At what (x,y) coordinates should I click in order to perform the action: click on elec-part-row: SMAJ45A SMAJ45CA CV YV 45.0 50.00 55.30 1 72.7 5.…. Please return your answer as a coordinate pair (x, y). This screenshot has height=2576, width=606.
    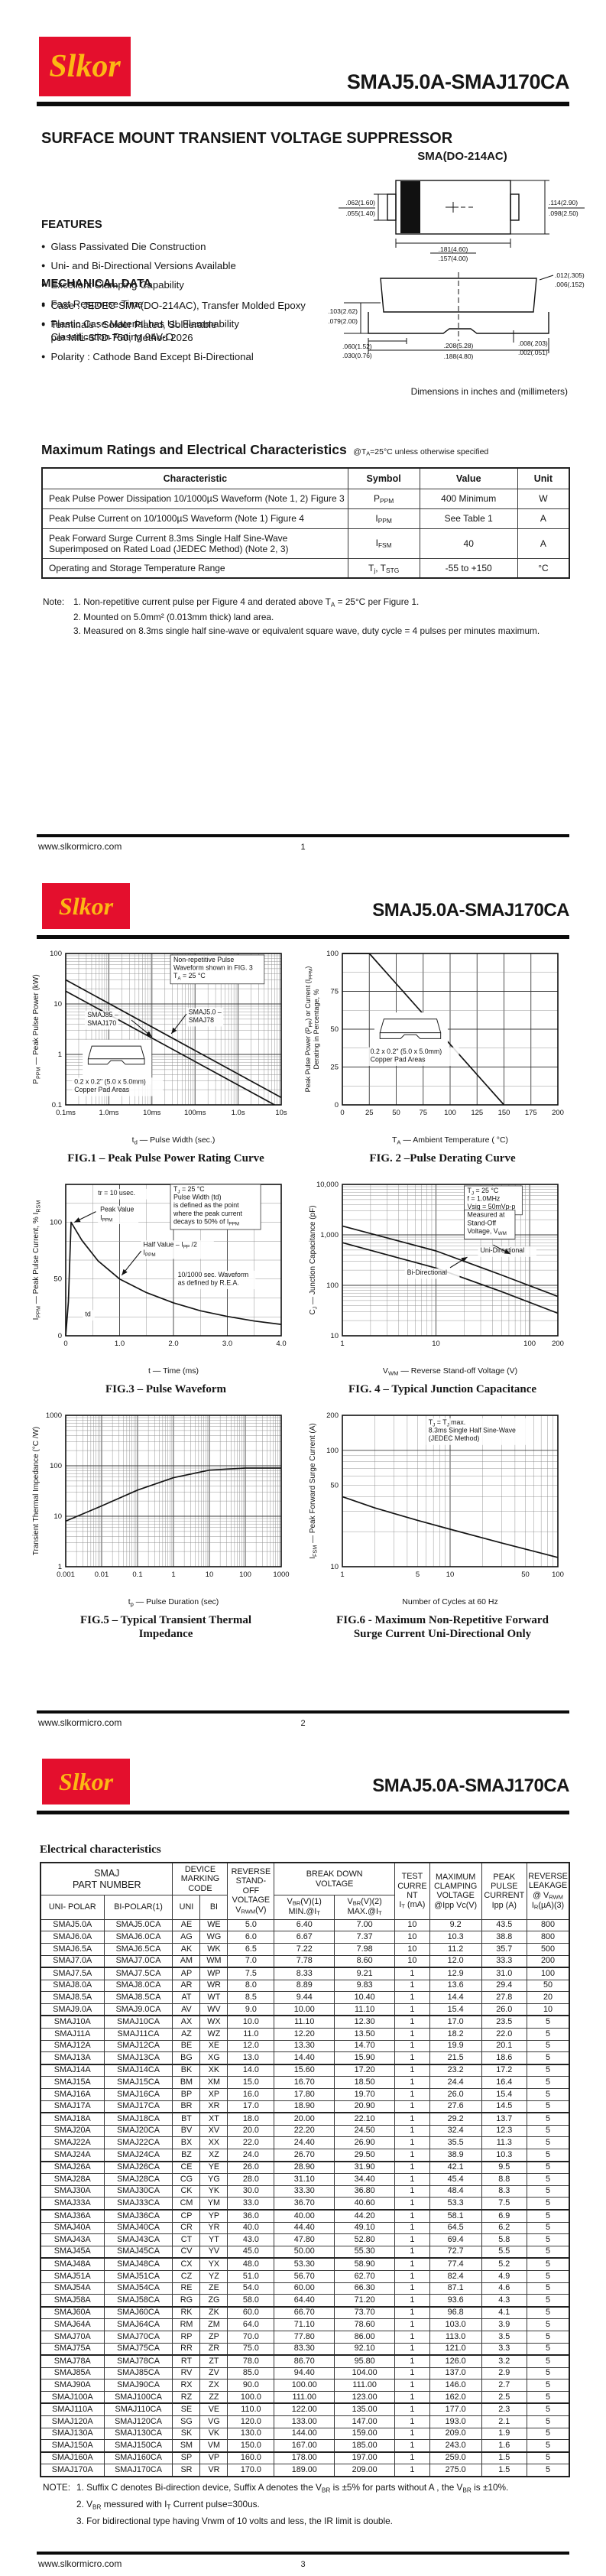
    Looking at the image, I should click on (305, 2252).